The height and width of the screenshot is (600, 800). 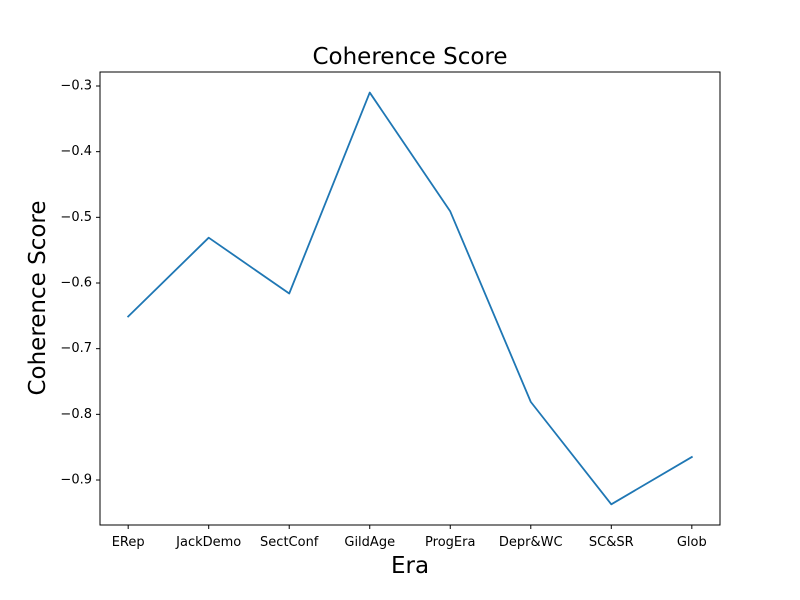 I want to click on y-axis: −0.3 −0.4 −0.5 −0.6 −0.7 −0.8 −0.9, so click(x=80, y=283).